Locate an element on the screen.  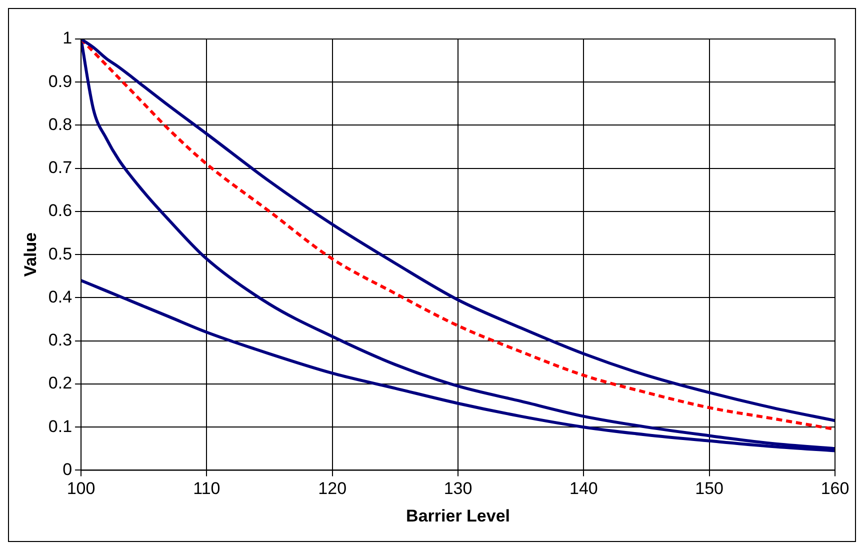
x-axis-title: Barrier Level is located at coordinates (458, 516).